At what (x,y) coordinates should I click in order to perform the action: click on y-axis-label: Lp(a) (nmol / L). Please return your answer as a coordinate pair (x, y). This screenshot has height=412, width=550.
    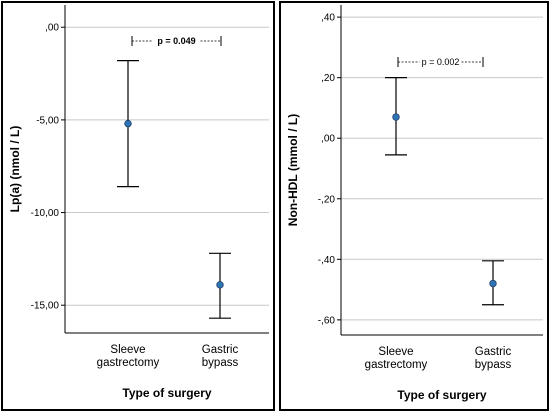
    Looking at the image, I should click on (15, 169).